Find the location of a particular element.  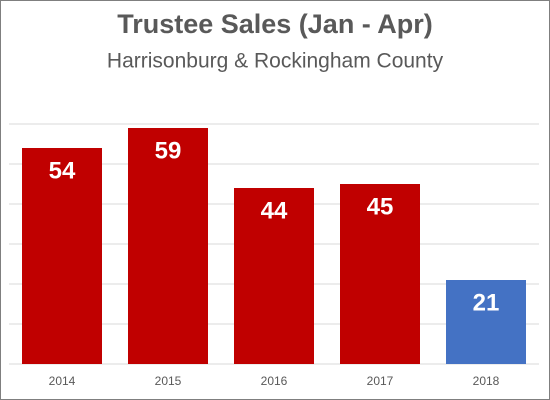

data-label: 44 is located at coordinates (274, 210).